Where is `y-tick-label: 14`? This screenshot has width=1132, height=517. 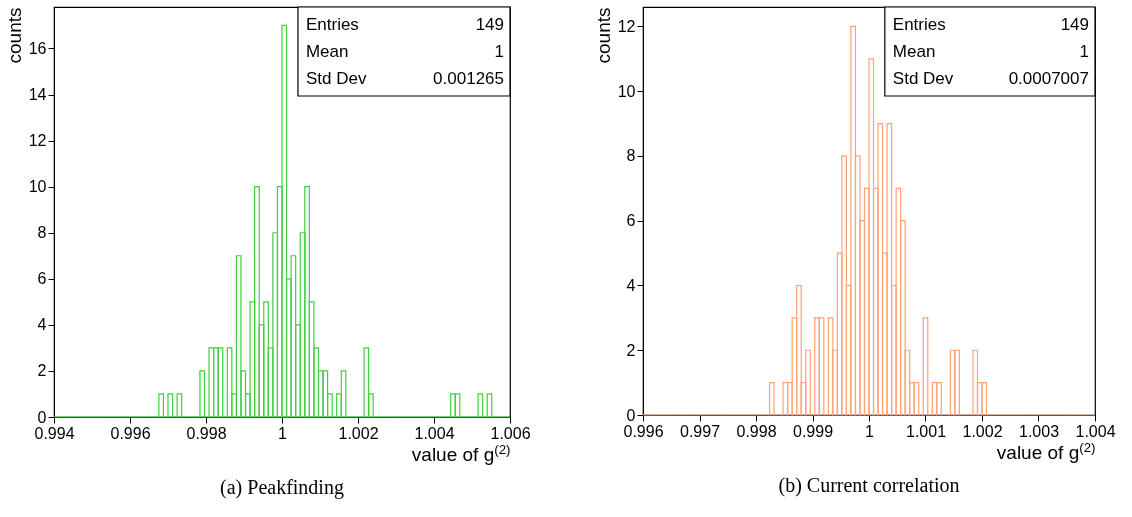 y-tick-label: 14 is located at coordinates (37, 95).